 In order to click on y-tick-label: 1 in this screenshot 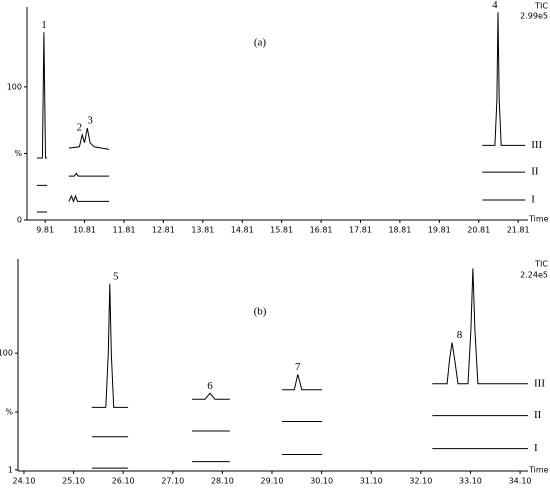, I will do `click(10, 469)`.